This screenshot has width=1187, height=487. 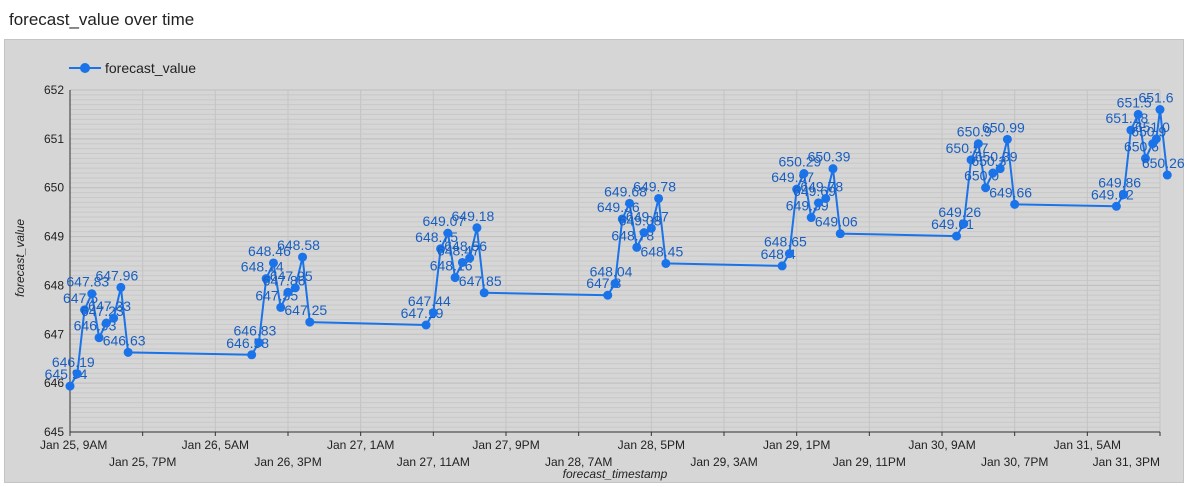 I want to click on legend: forecast_value, so click(x=132, y=68).